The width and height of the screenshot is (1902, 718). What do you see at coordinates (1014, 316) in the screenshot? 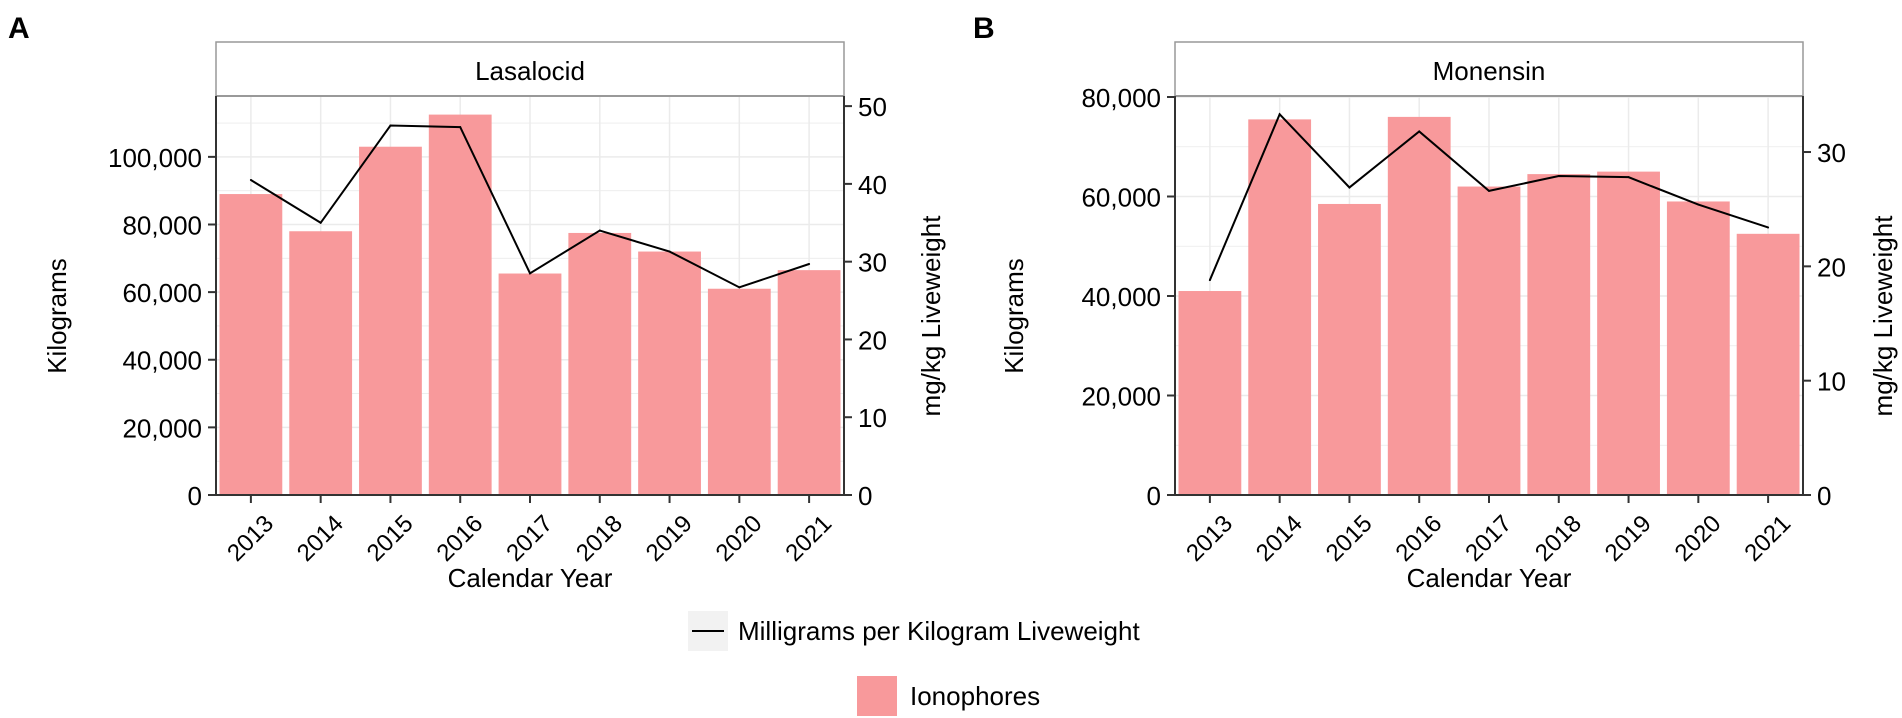
I see `panel-b-ylabel: Kilograms` at bounding box center [1014, 316].